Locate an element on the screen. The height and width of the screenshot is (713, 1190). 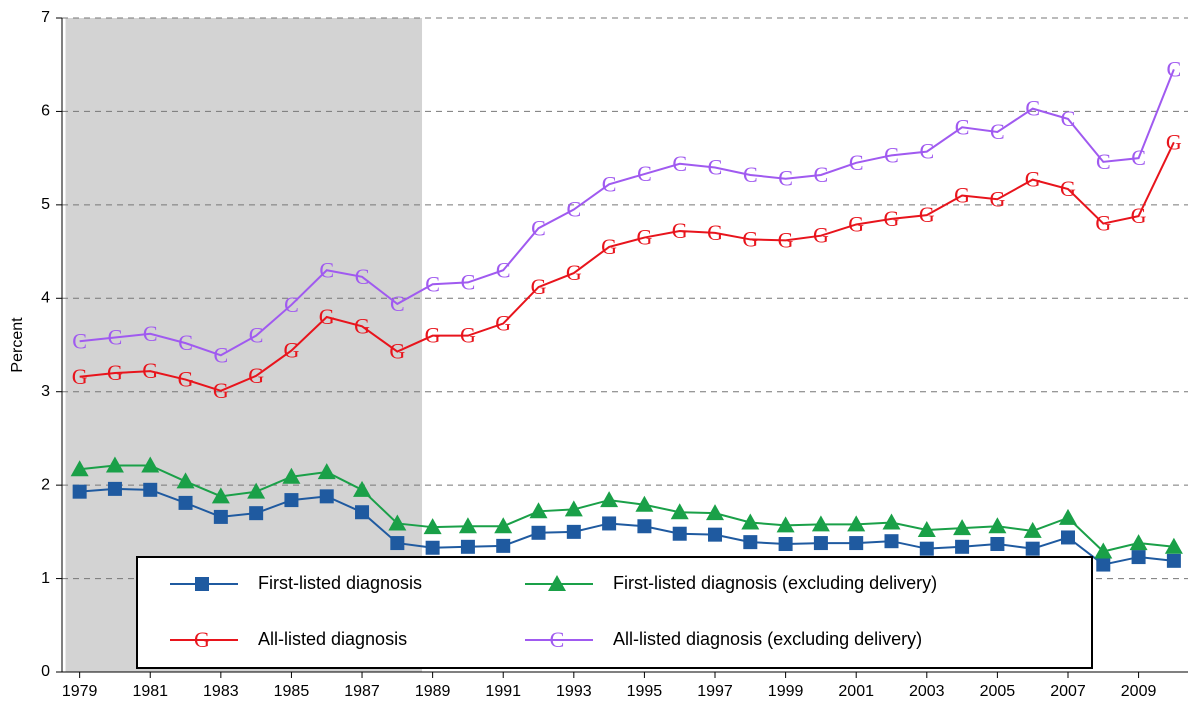
legend-label: First-listed diagnosis is located at coordinates (340, 583).